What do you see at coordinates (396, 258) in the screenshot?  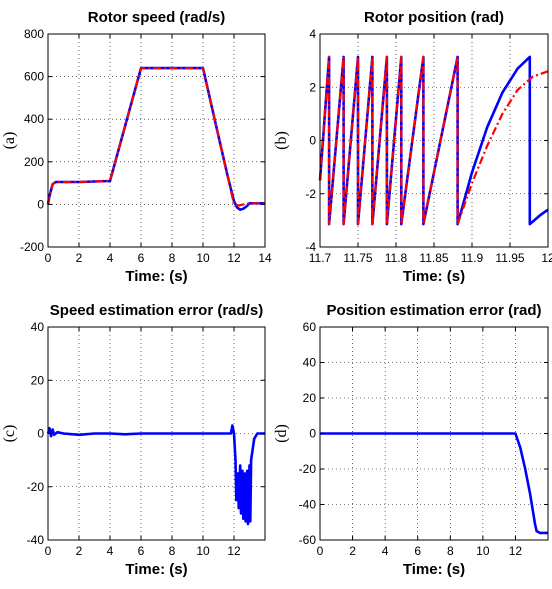 I see `x-tick-label: 11.8` at bounding box center [396, 258].